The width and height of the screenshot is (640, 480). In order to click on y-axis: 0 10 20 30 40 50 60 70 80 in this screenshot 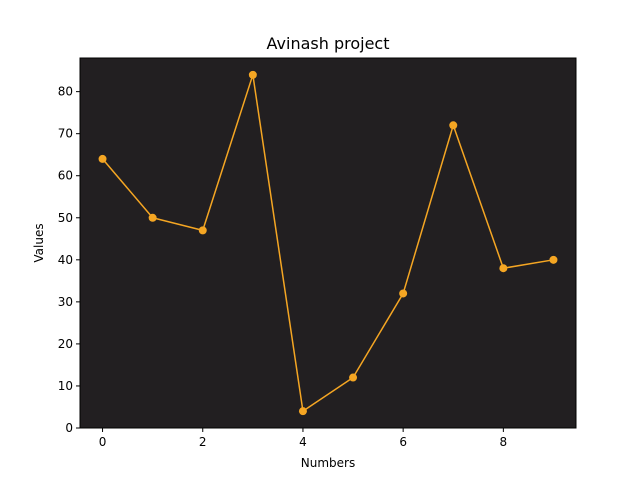, I will do `click(69, 260)`.